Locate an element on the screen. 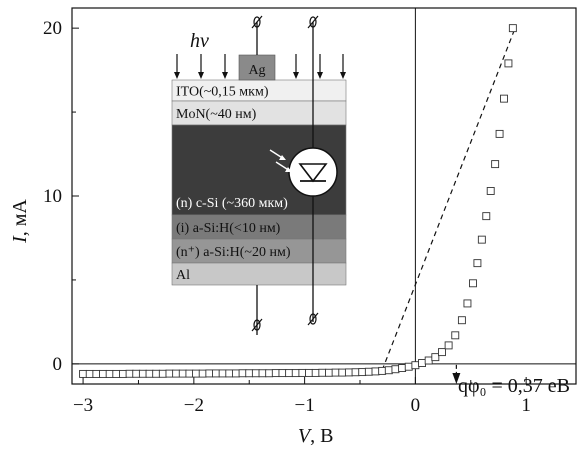 This screenshot has height=454, width=587. x-tick-label: 0 is located at coordinates (416, 405).